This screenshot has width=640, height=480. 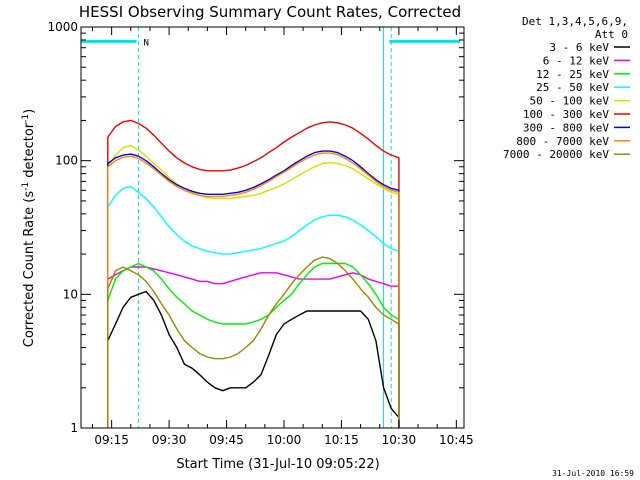 I want to click on x-tick-label: 10:15, so click(x=341, y=440).